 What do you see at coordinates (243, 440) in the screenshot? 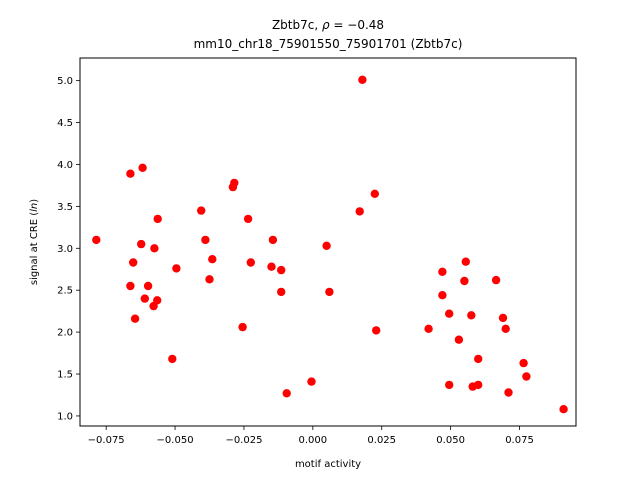
I see `x-tick-label: −0.025` at bounding box center [243, 440].